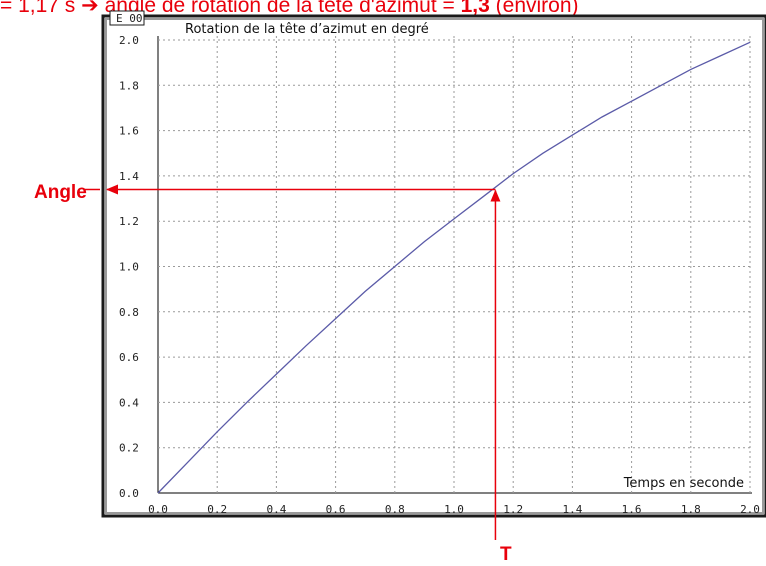 This screenshot has width=766, height=566. What do you see at coordinates (129, 402) in the screenshot?
I see `y-tick-label: 0.4` at bounding box center [129, 402].